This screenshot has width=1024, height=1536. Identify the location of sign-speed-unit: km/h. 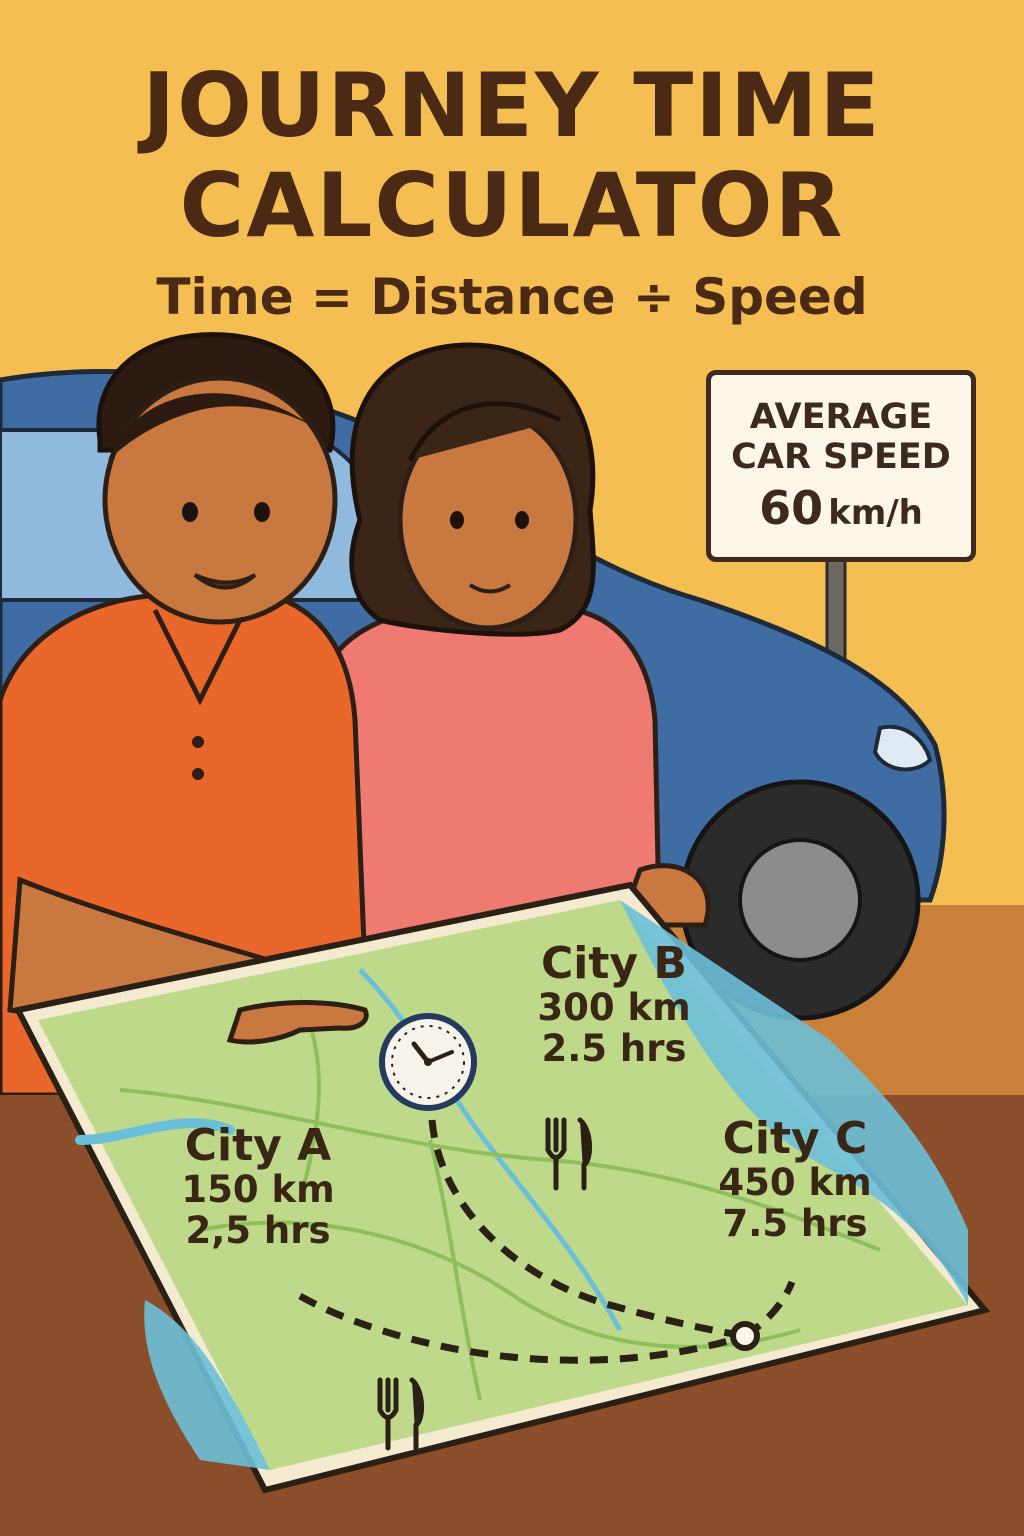
(875, 513).